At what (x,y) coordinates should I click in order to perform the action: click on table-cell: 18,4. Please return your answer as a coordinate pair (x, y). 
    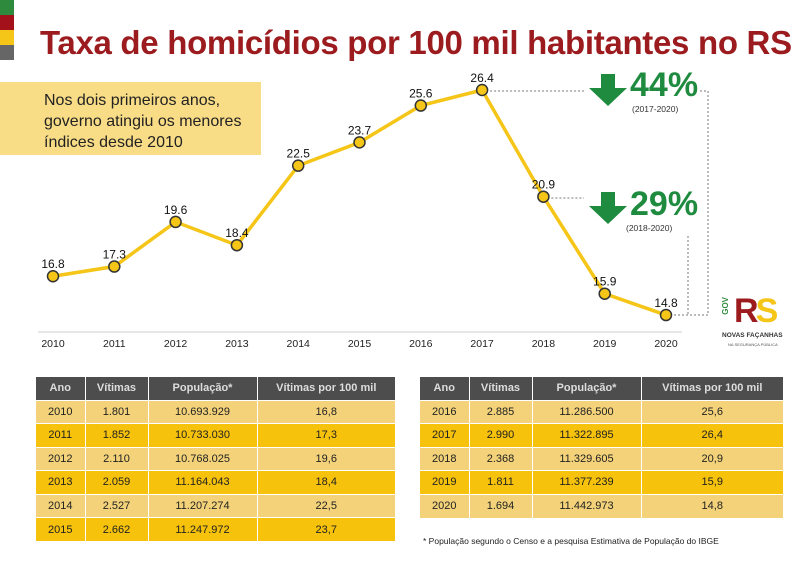
    Looking at the image, I should click on (326, 482).